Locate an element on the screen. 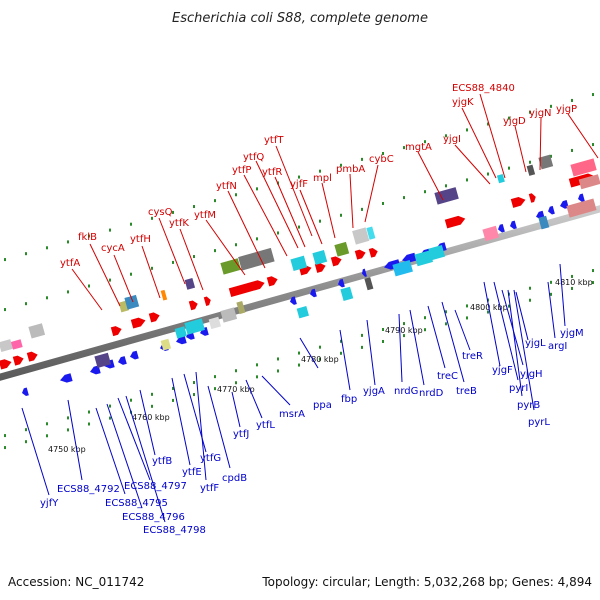 Image resolution: width=600 pixels, height=600 pixels. gene-label-nrdD: nrdD is located at coordinates (431, 393).